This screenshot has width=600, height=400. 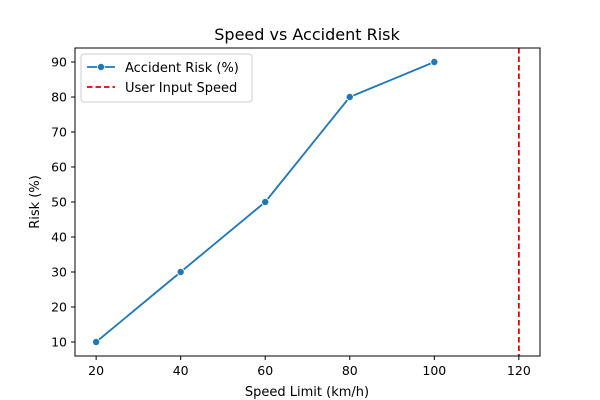 I want to click on x-tick-label: 80, so click(x=350, y=370).